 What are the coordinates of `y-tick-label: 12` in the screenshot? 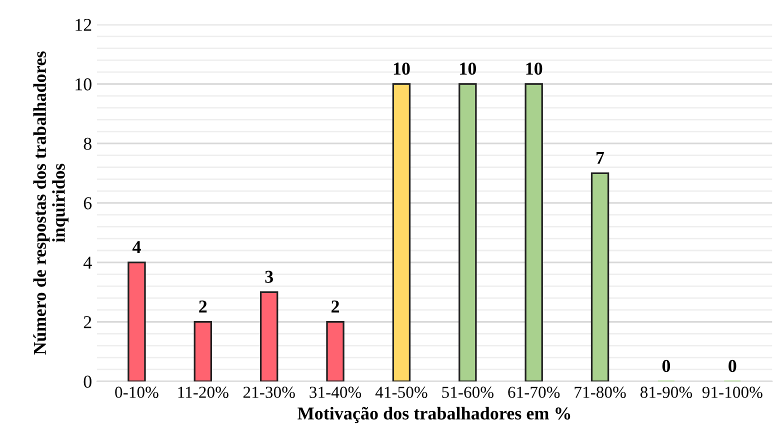 It's located at (84, 24).